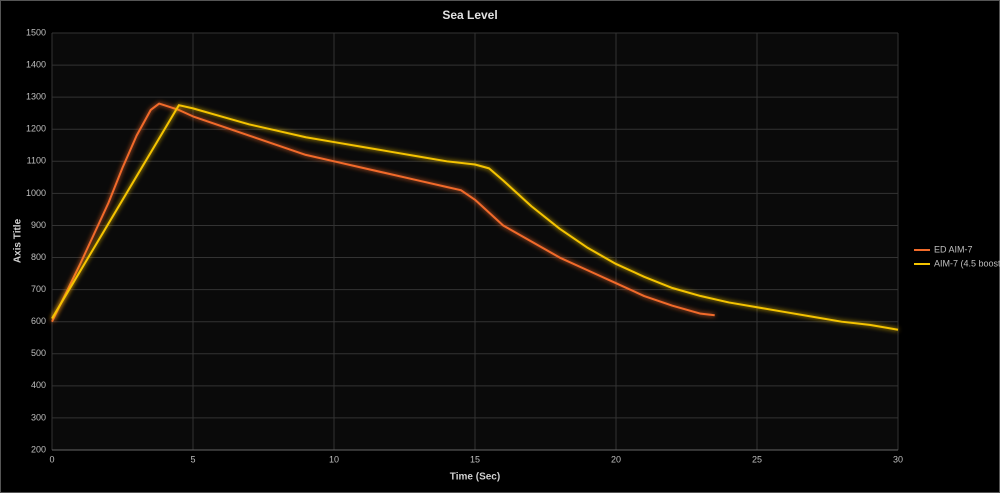 This screenshot has height=493, width=1000. Describe the element at coordinates (36, 97) in the screenshot. I see `y-tick-label: 1300` at that location.